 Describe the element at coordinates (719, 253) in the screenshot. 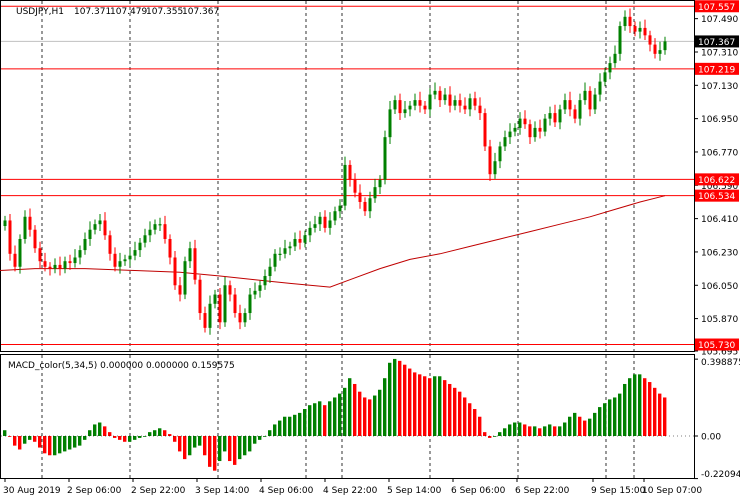

I see `price-tick-label: 106.230` at that location.